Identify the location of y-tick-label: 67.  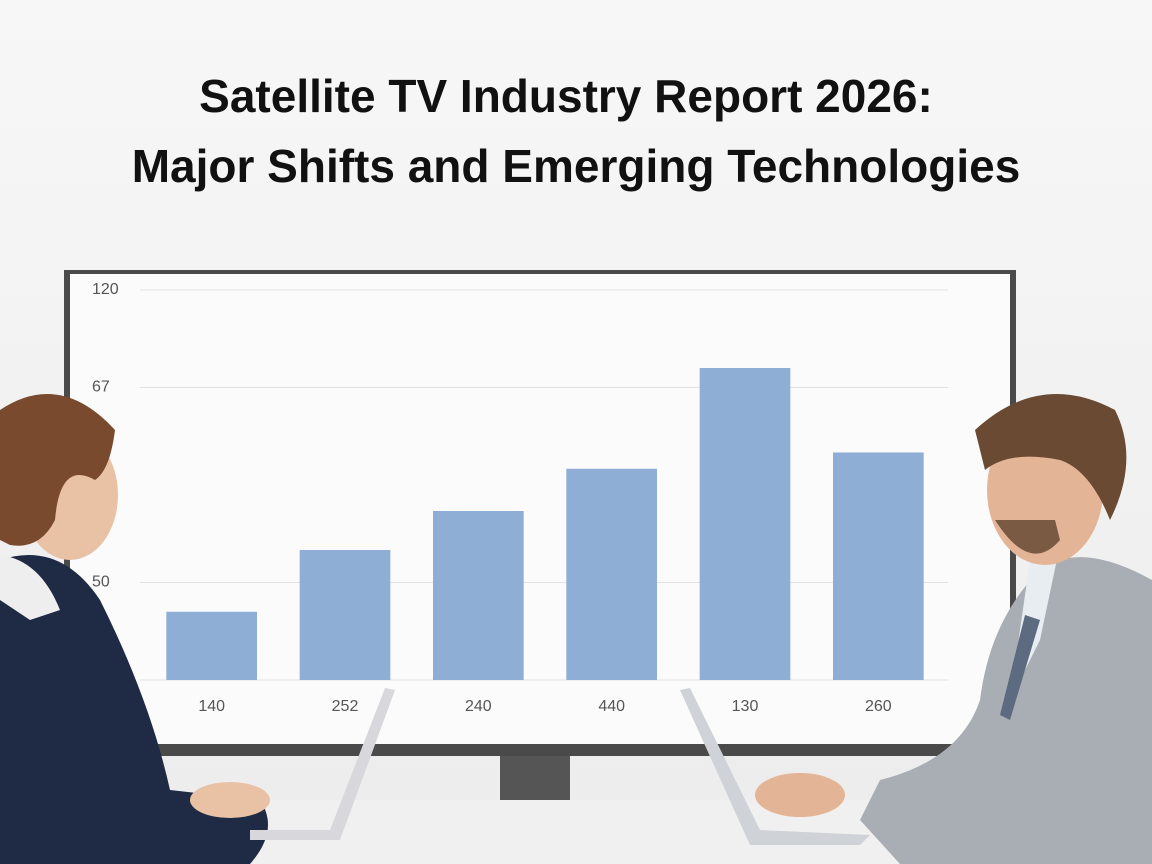
(101, 387).